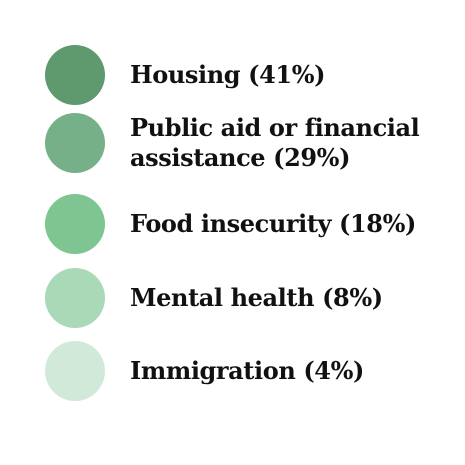 The image size is (465, 465). What do you see at coordinates (275, 127) in the screenshot?
I see `legend-label-line: Public aid or financial` at bounding box center [275, 127].